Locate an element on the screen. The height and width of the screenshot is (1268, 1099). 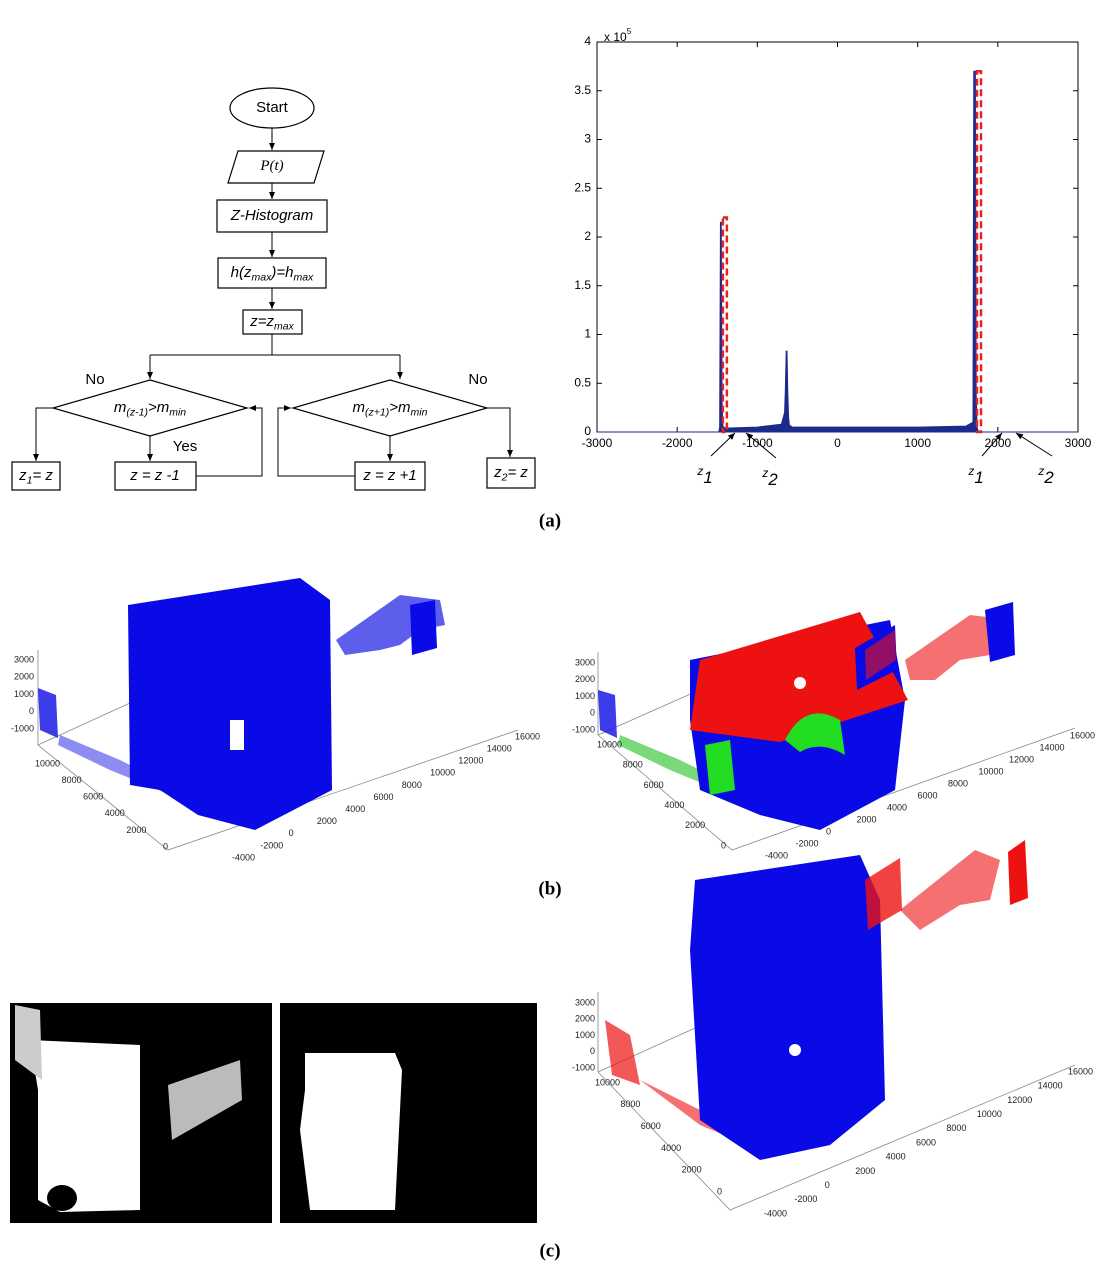
multiplier-base: x 10 is located at coordinates (615, 37).